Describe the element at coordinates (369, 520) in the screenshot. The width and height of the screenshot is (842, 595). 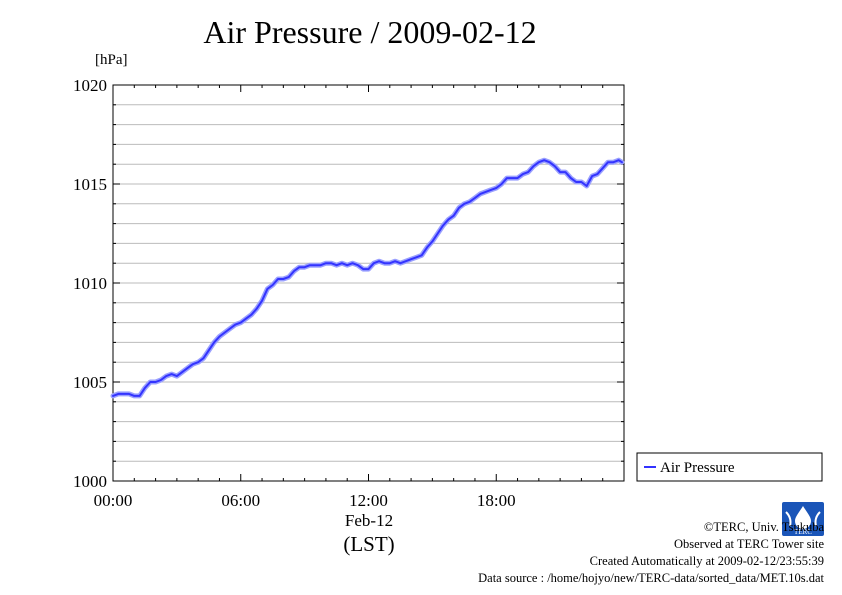
I see `date-label: Feb-12` at that location.